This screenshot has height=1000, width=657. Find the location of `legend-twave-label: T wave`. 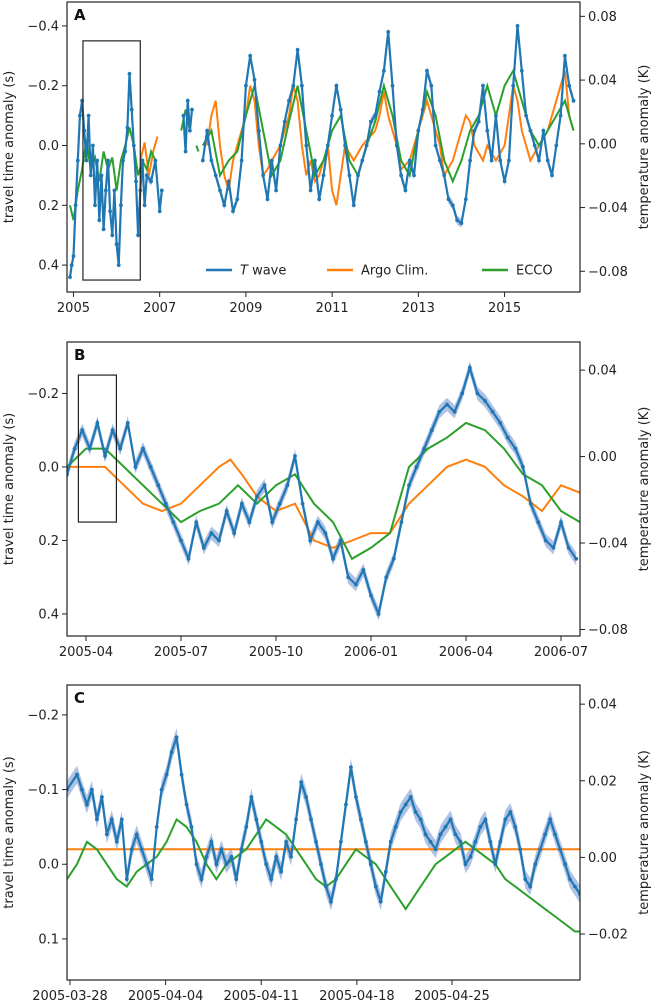

legend-twave-label: T wave is located at coordinates (263, 271).